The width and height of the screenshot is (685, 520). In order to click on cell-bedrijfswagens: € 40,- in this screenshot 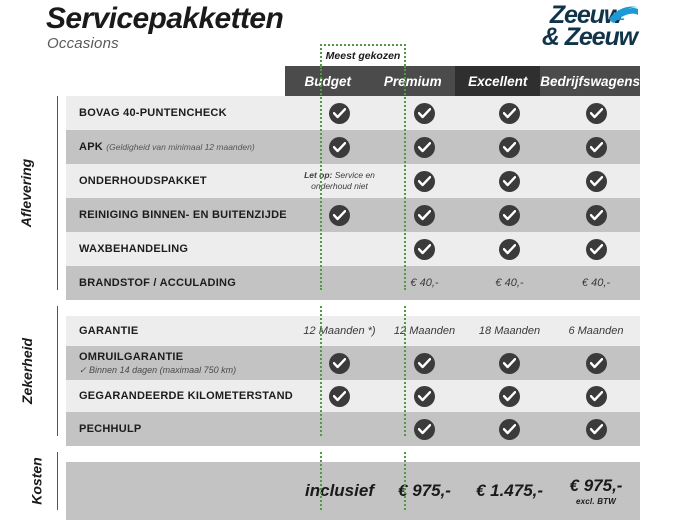, I will do `click(596, 283)`.